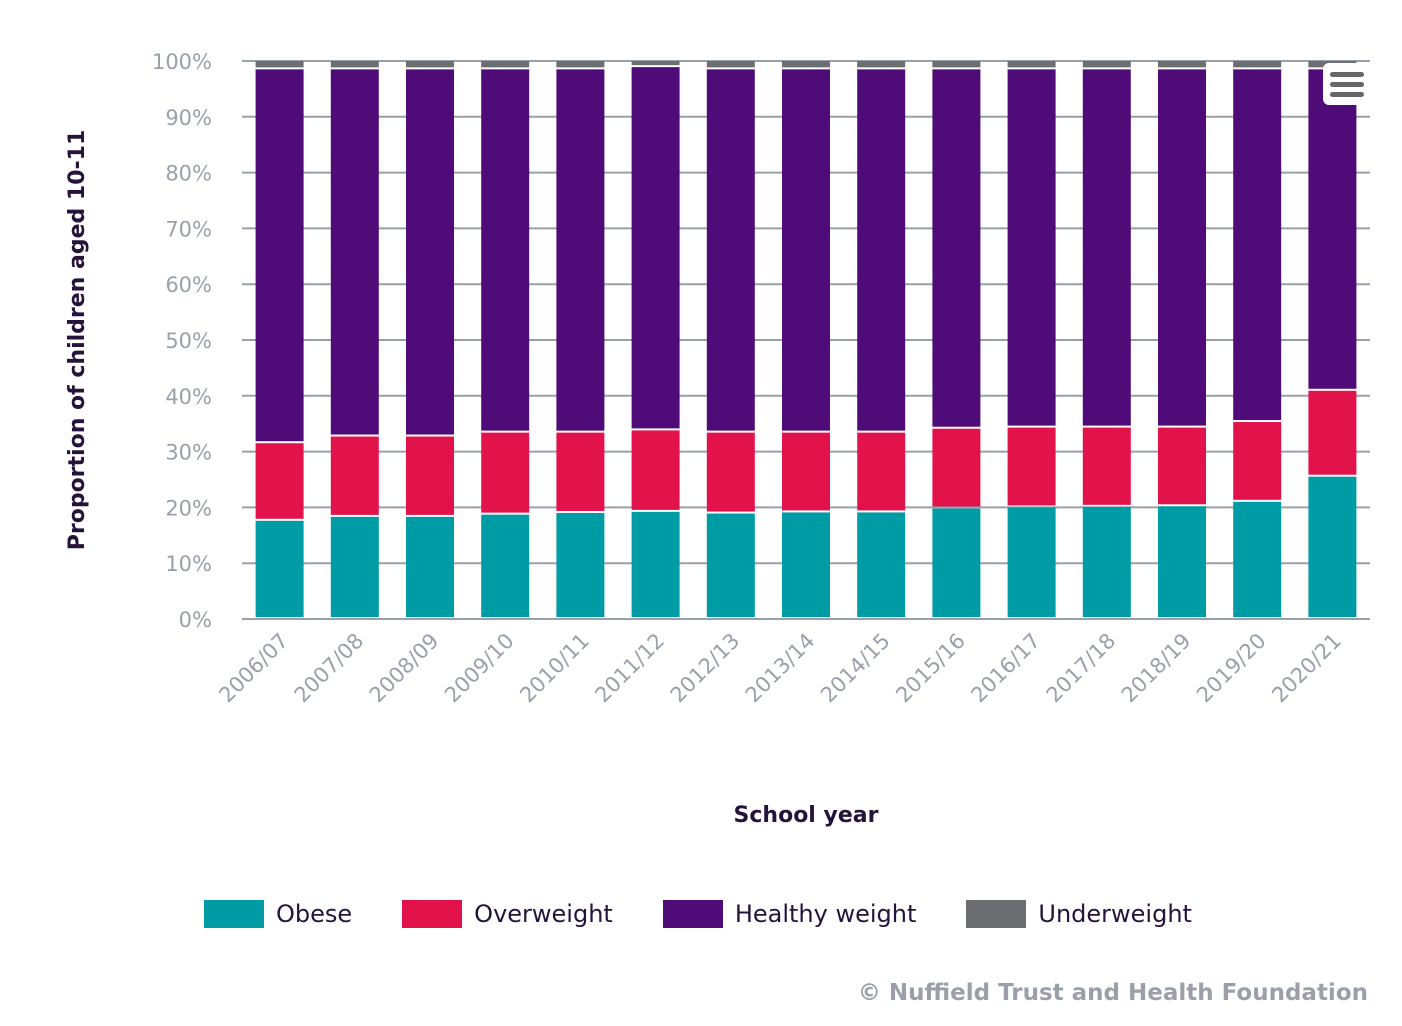 Image resolution: width=1402 pixels, height=1026 pixels. What do you see at coordinates (253, 668) in the screenshot?
I see `x-tick-label: 2006/07` at bounding box center [253, 668].